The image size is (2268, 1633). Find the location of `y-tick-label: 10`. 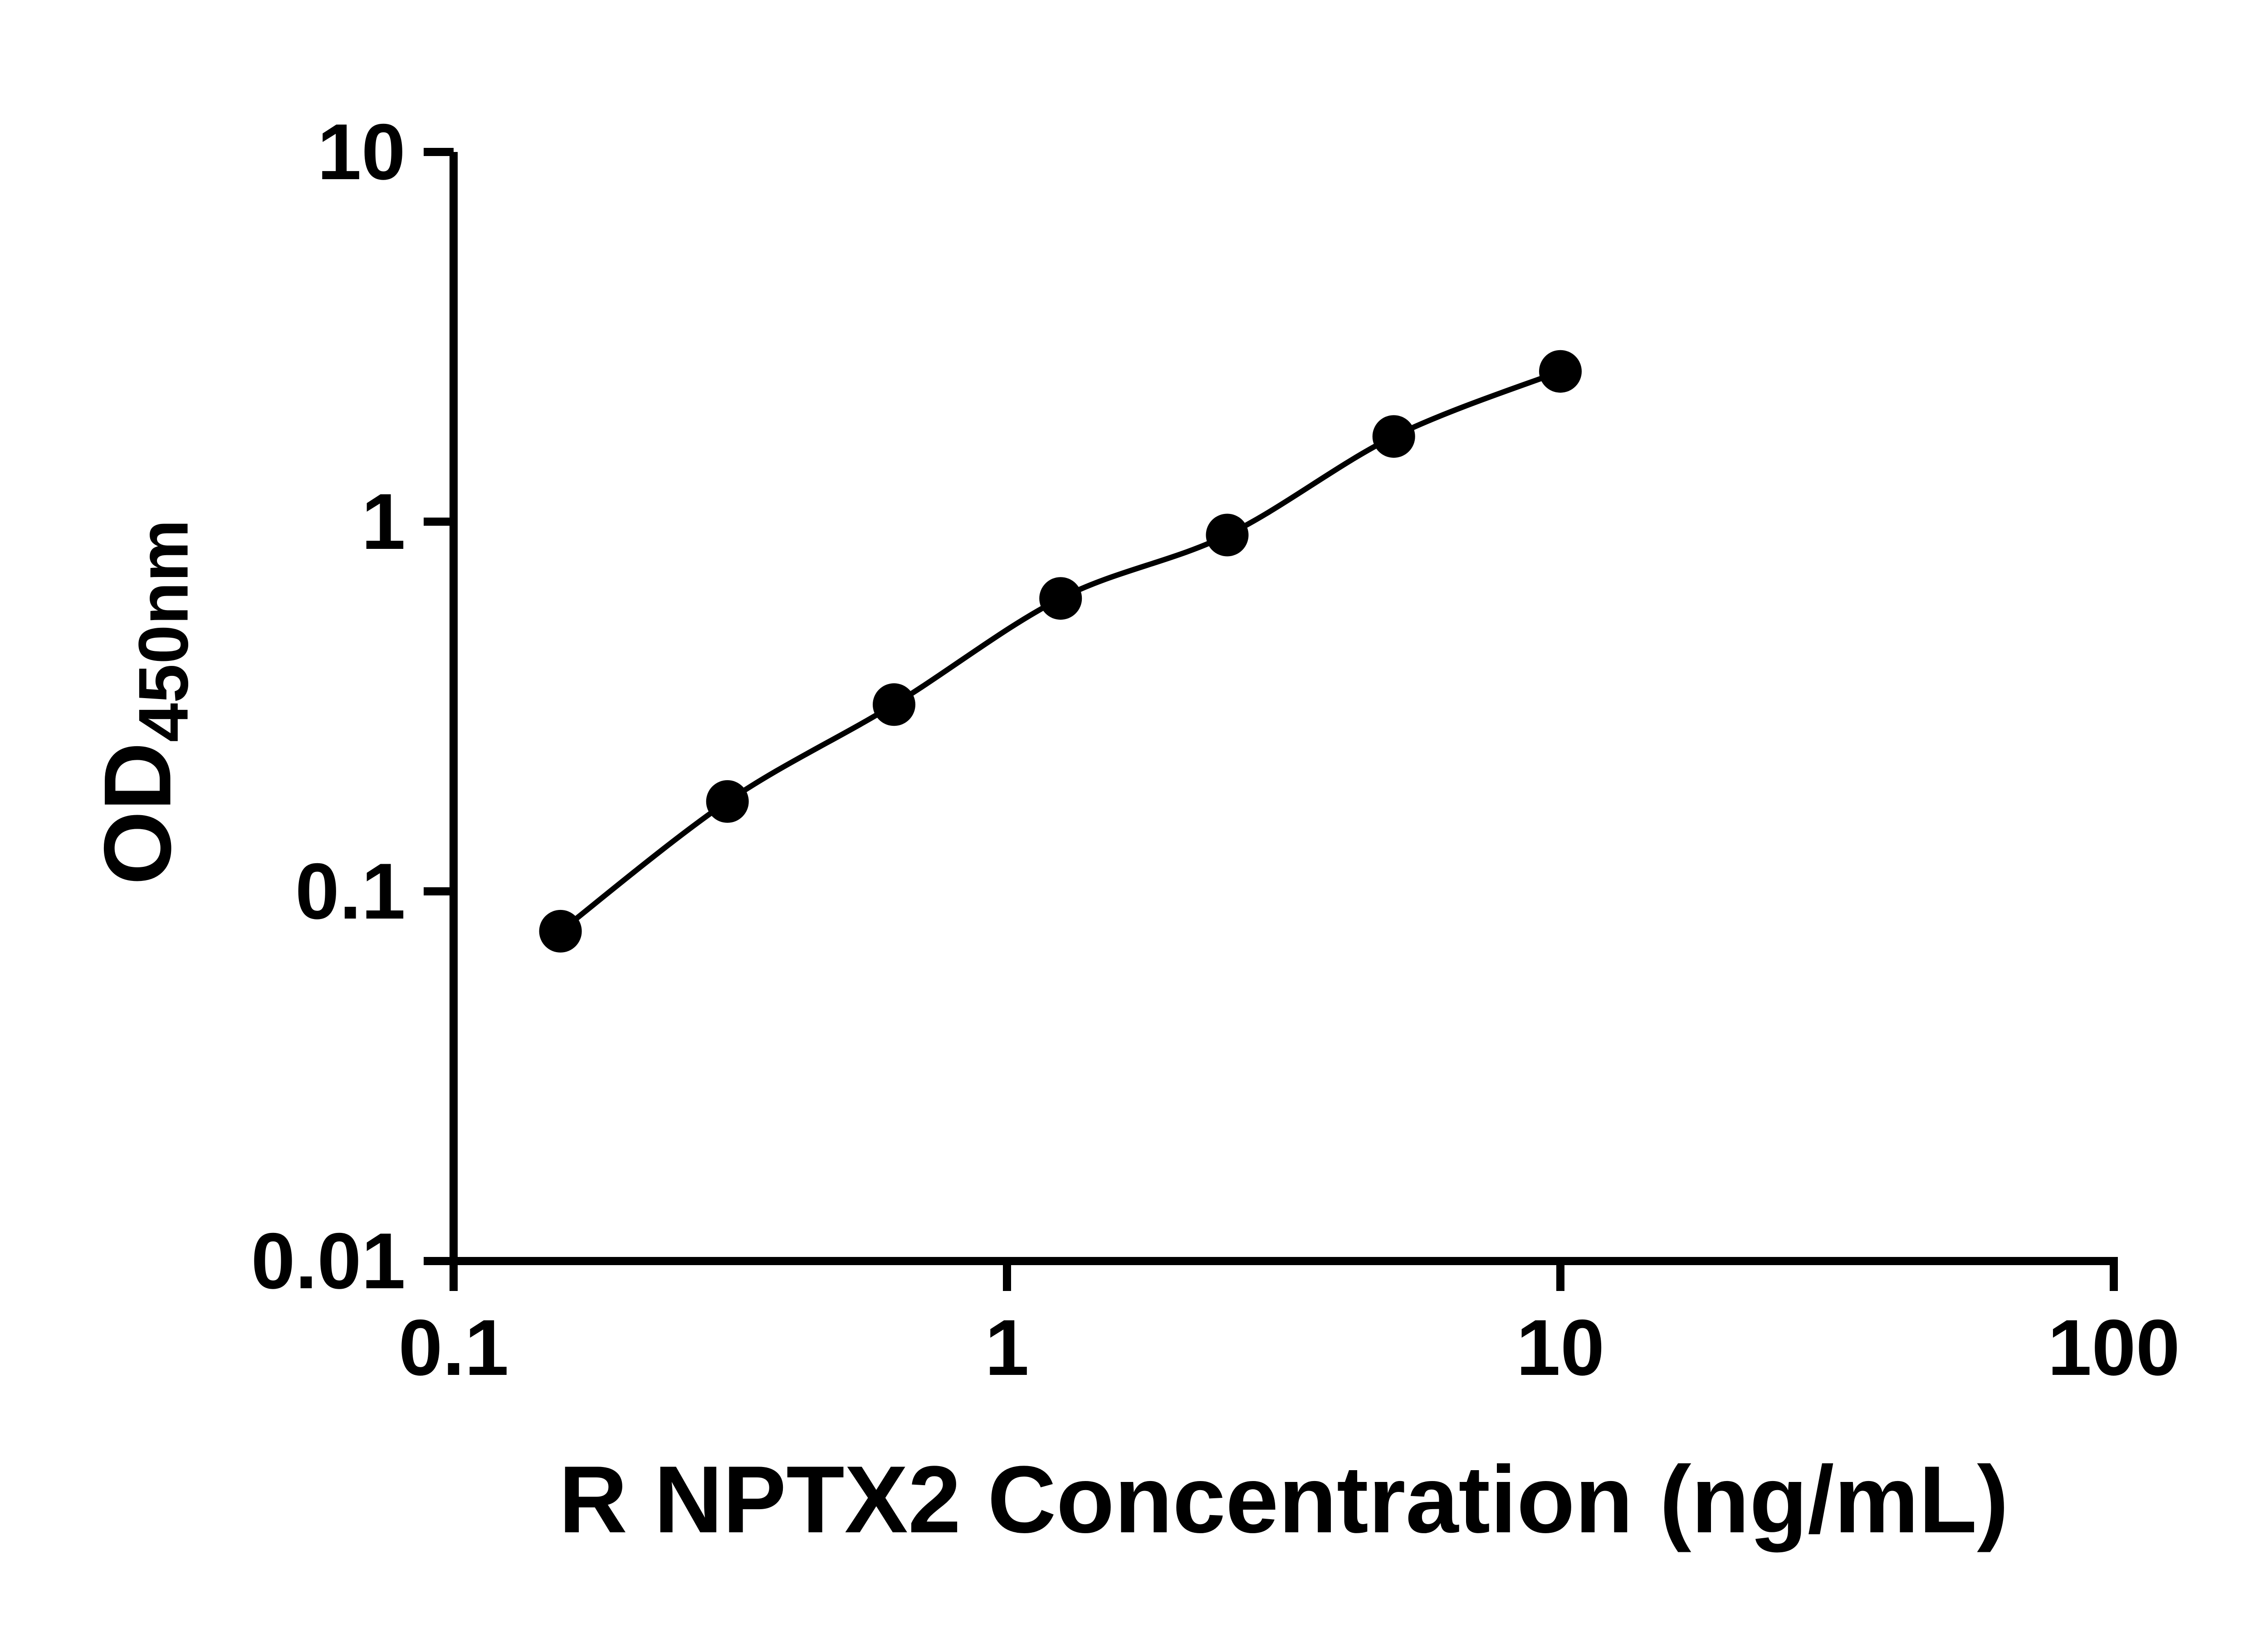

y-tick-label: 10 is located at coordinates (361, 152).